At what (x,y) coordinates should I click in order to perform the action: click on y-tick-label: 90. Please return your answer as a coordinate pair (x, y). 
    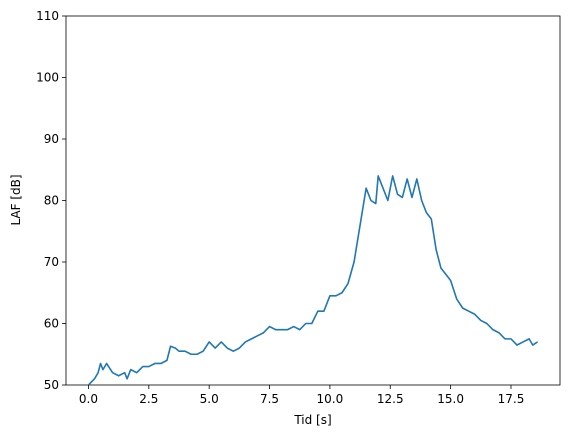
    Looking at the image, I should click on (51, 139).